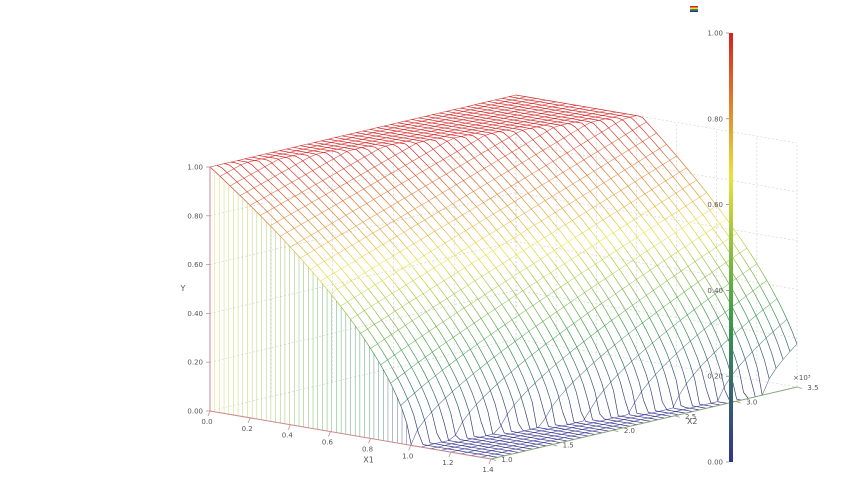 This screenshot has height=478, width=843. What do you see at coordinates (363, 277) in the screenshot?
I see `side-wall-gridline` at bounding box center [363, 277].